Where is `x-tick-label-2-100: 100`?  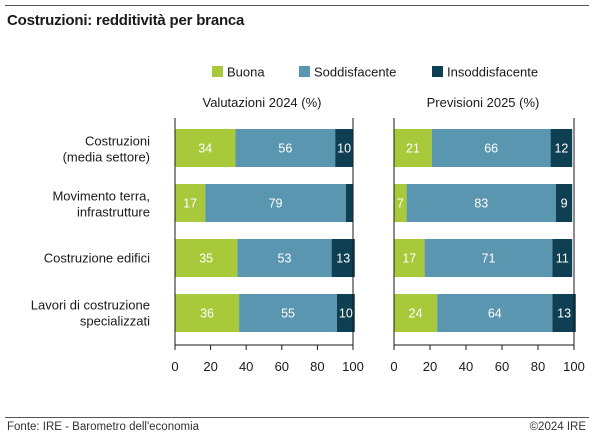
x-tick-label-2-100: 100 is located at coordinates (574, 366).